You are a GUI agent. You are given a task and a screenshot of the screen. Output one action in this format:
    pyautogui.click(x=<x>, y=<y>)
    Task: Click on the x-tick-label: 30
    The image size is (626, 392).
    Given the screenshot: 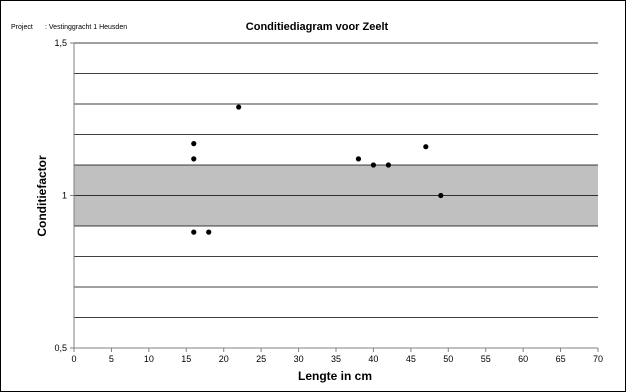 What is the action you would take?
    pyautogui.click(x=299, y=359)
    